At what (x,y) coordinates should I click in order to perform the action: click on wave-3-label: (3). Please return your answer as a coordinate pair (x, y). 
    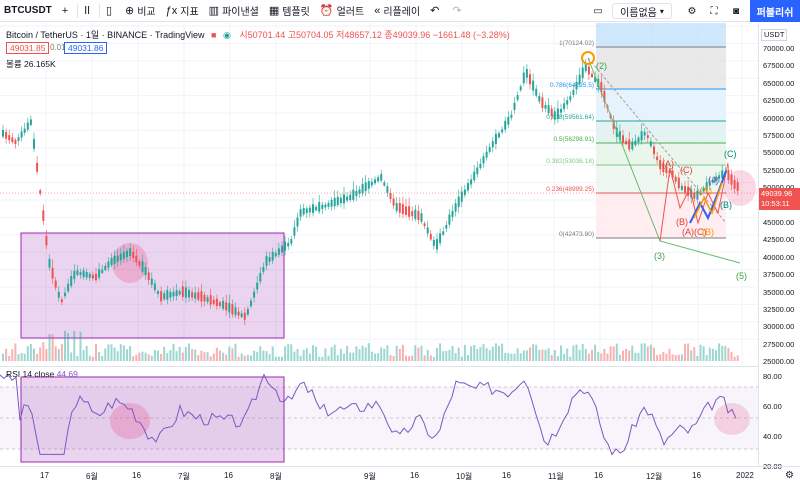
    Looking at the image, I should click on (659, 256).